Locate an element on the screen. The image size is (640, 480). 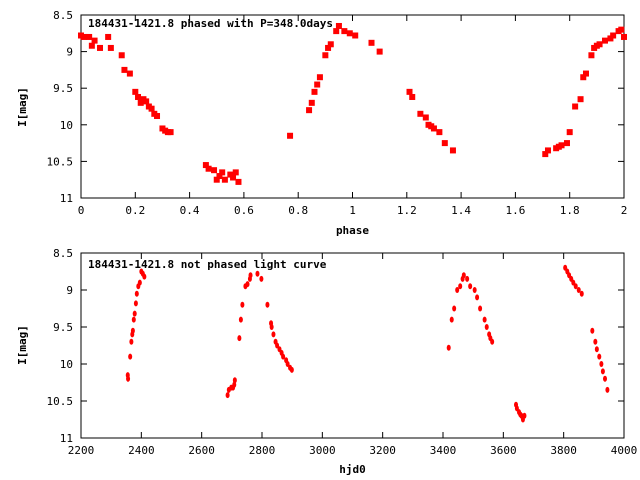
y-tick-label: 10.5 is located at coordinates (60, 401).